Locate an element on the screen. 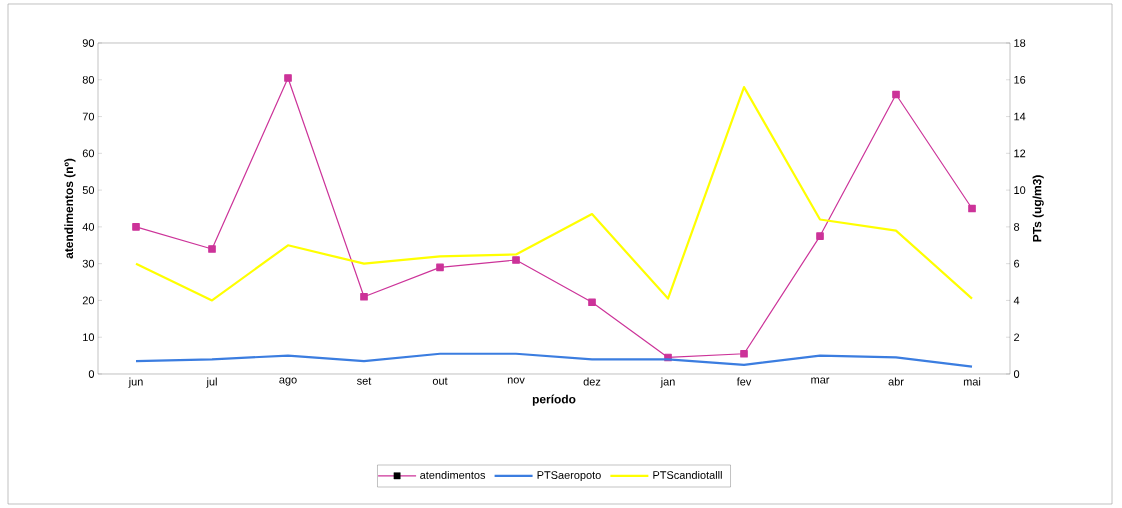 The width and height of the screenshot is (1122, 508). y-axis-title: atendimentos (nº) is located at coordinates (70, 208).